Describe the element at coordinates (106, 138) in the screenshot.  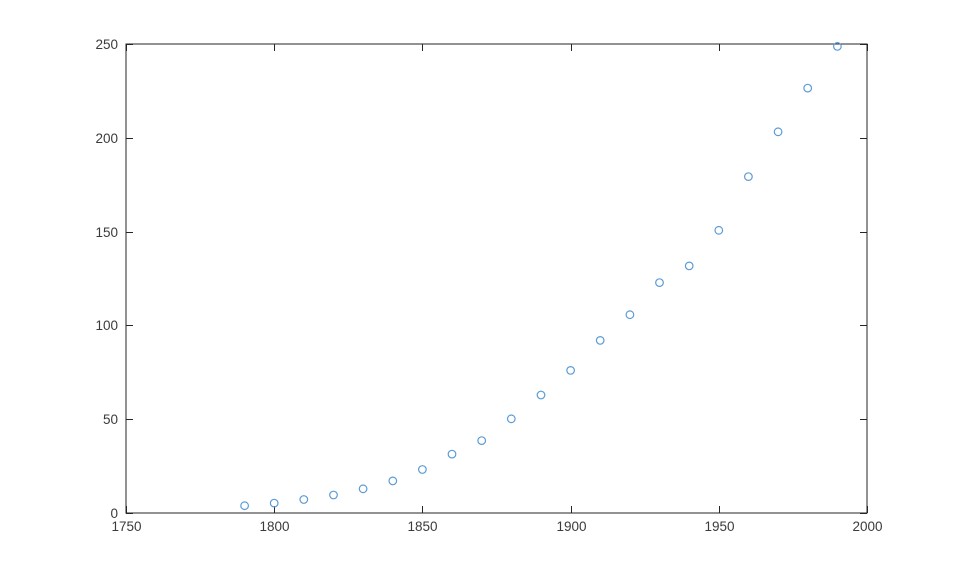
I see `y-tick-label: 200` at that location.